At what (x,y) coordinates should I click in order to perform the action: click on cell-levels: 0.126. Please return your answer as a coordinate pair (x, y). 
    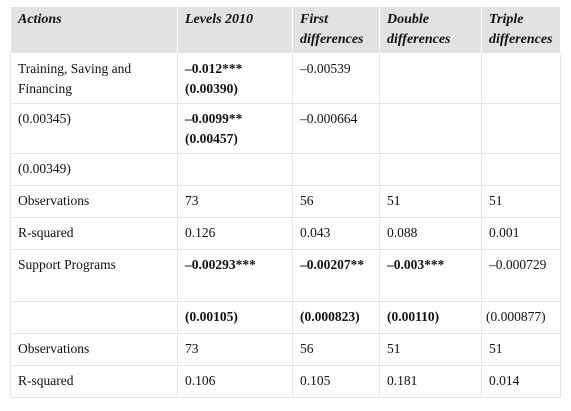
    Looking at the image, I should click on (235, 233).